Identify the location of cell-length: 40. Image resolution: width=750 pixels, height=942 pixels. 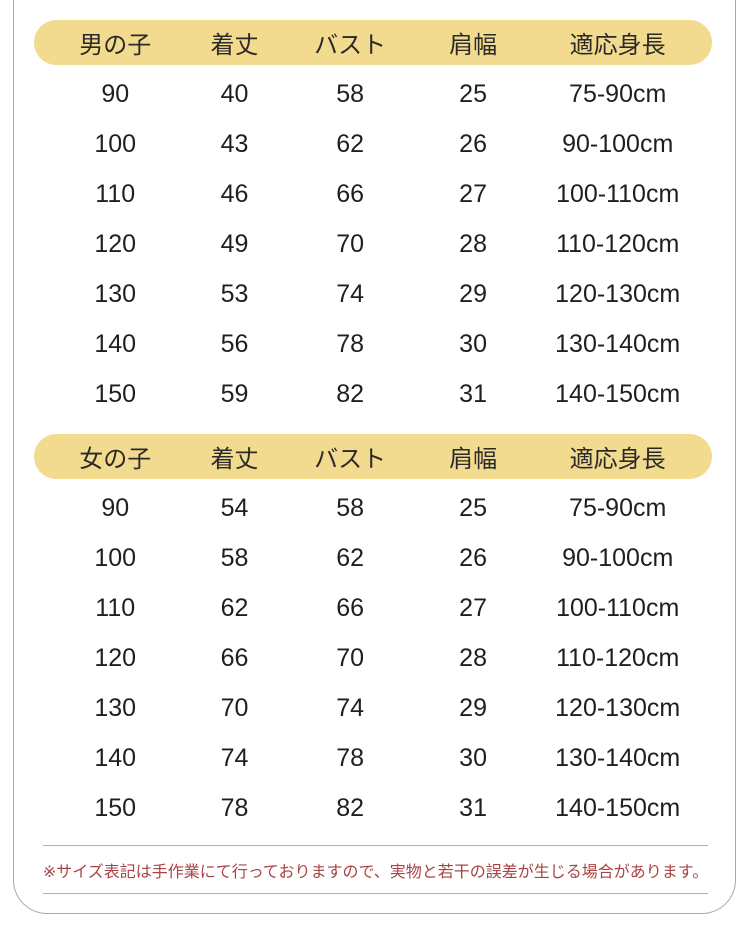
(234, 93).